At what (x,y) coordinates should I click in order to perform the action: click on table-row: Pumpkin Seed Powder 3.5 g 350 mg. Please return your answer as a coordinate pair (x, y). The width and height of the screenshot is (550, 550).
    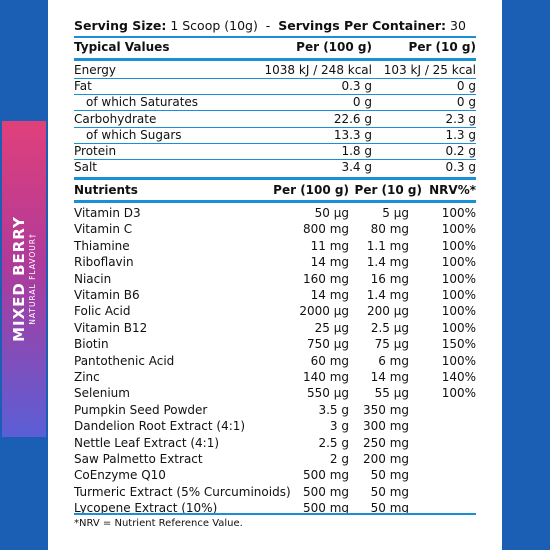
    Looking at the image, I should click on (275, 410).